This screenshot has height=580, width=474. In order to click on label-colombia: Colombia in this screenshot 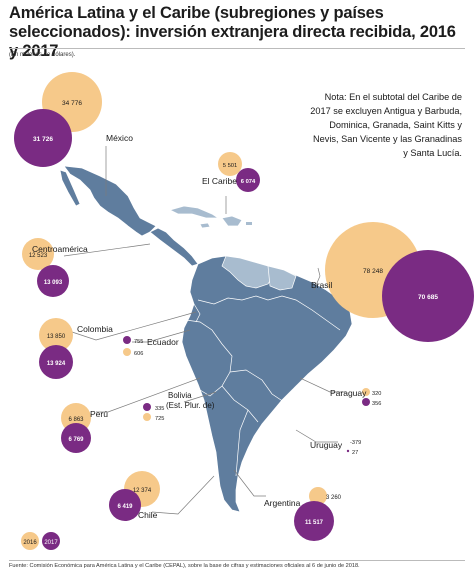, I will do `click(95, 329)`.